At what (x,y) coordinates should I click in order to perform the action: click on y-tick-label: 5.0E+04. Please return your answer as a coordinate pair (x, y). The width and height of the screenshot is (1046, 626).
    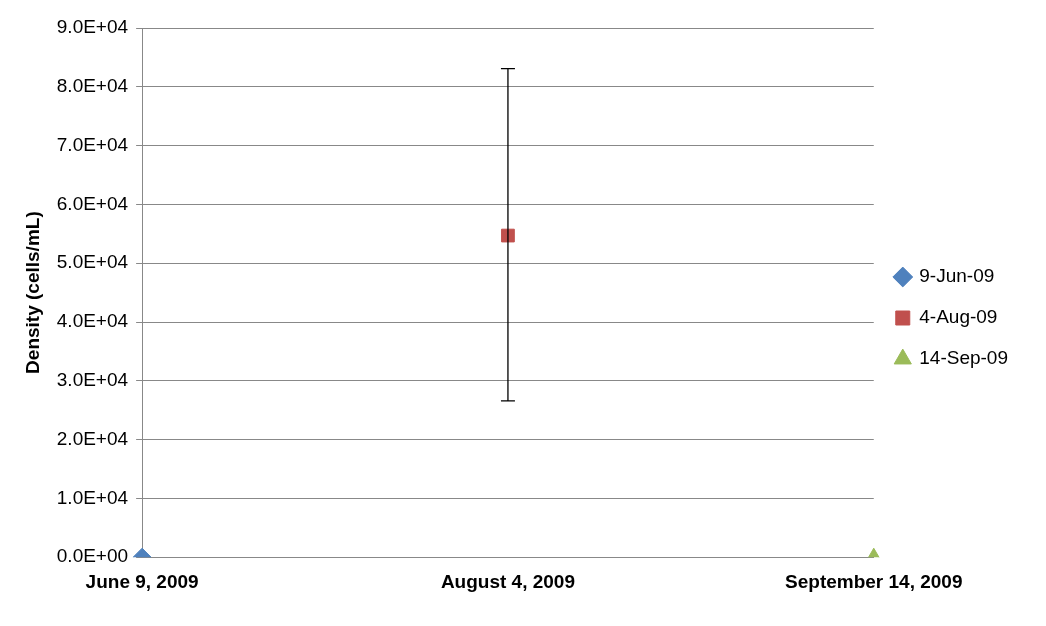
    Looking at the image, I should click on (92, 262).